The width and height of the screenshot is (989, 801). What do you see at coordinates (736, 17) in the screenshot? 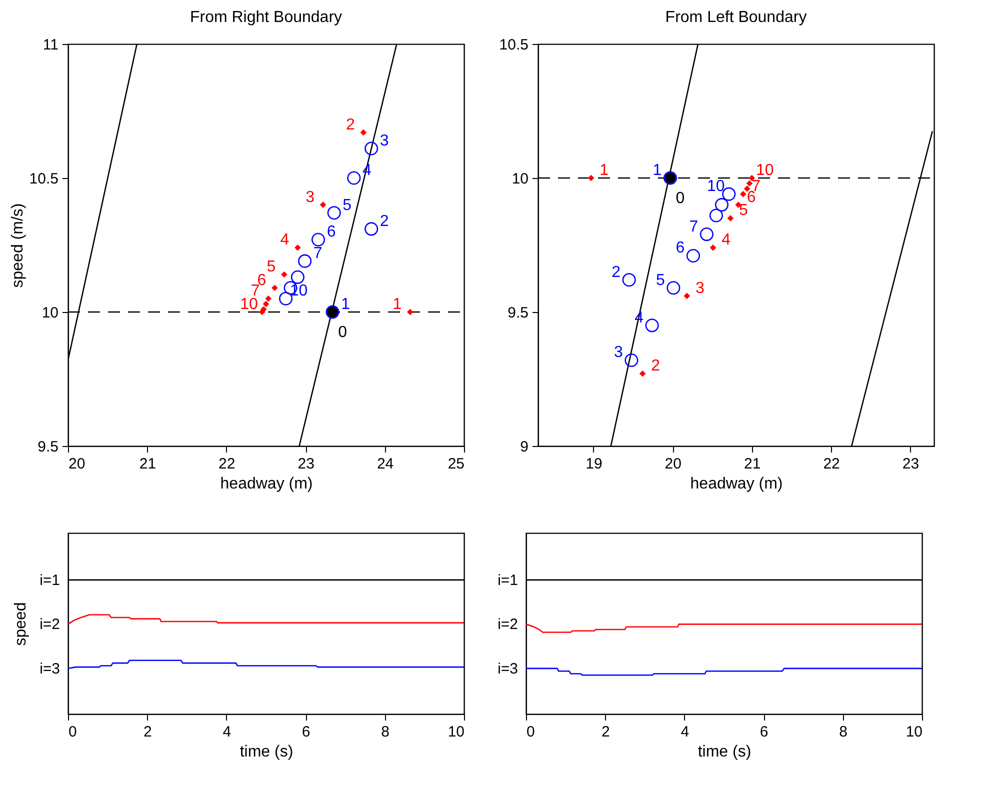
I see `chart-title: From Left Boundary` at bounding box center [736, 17].